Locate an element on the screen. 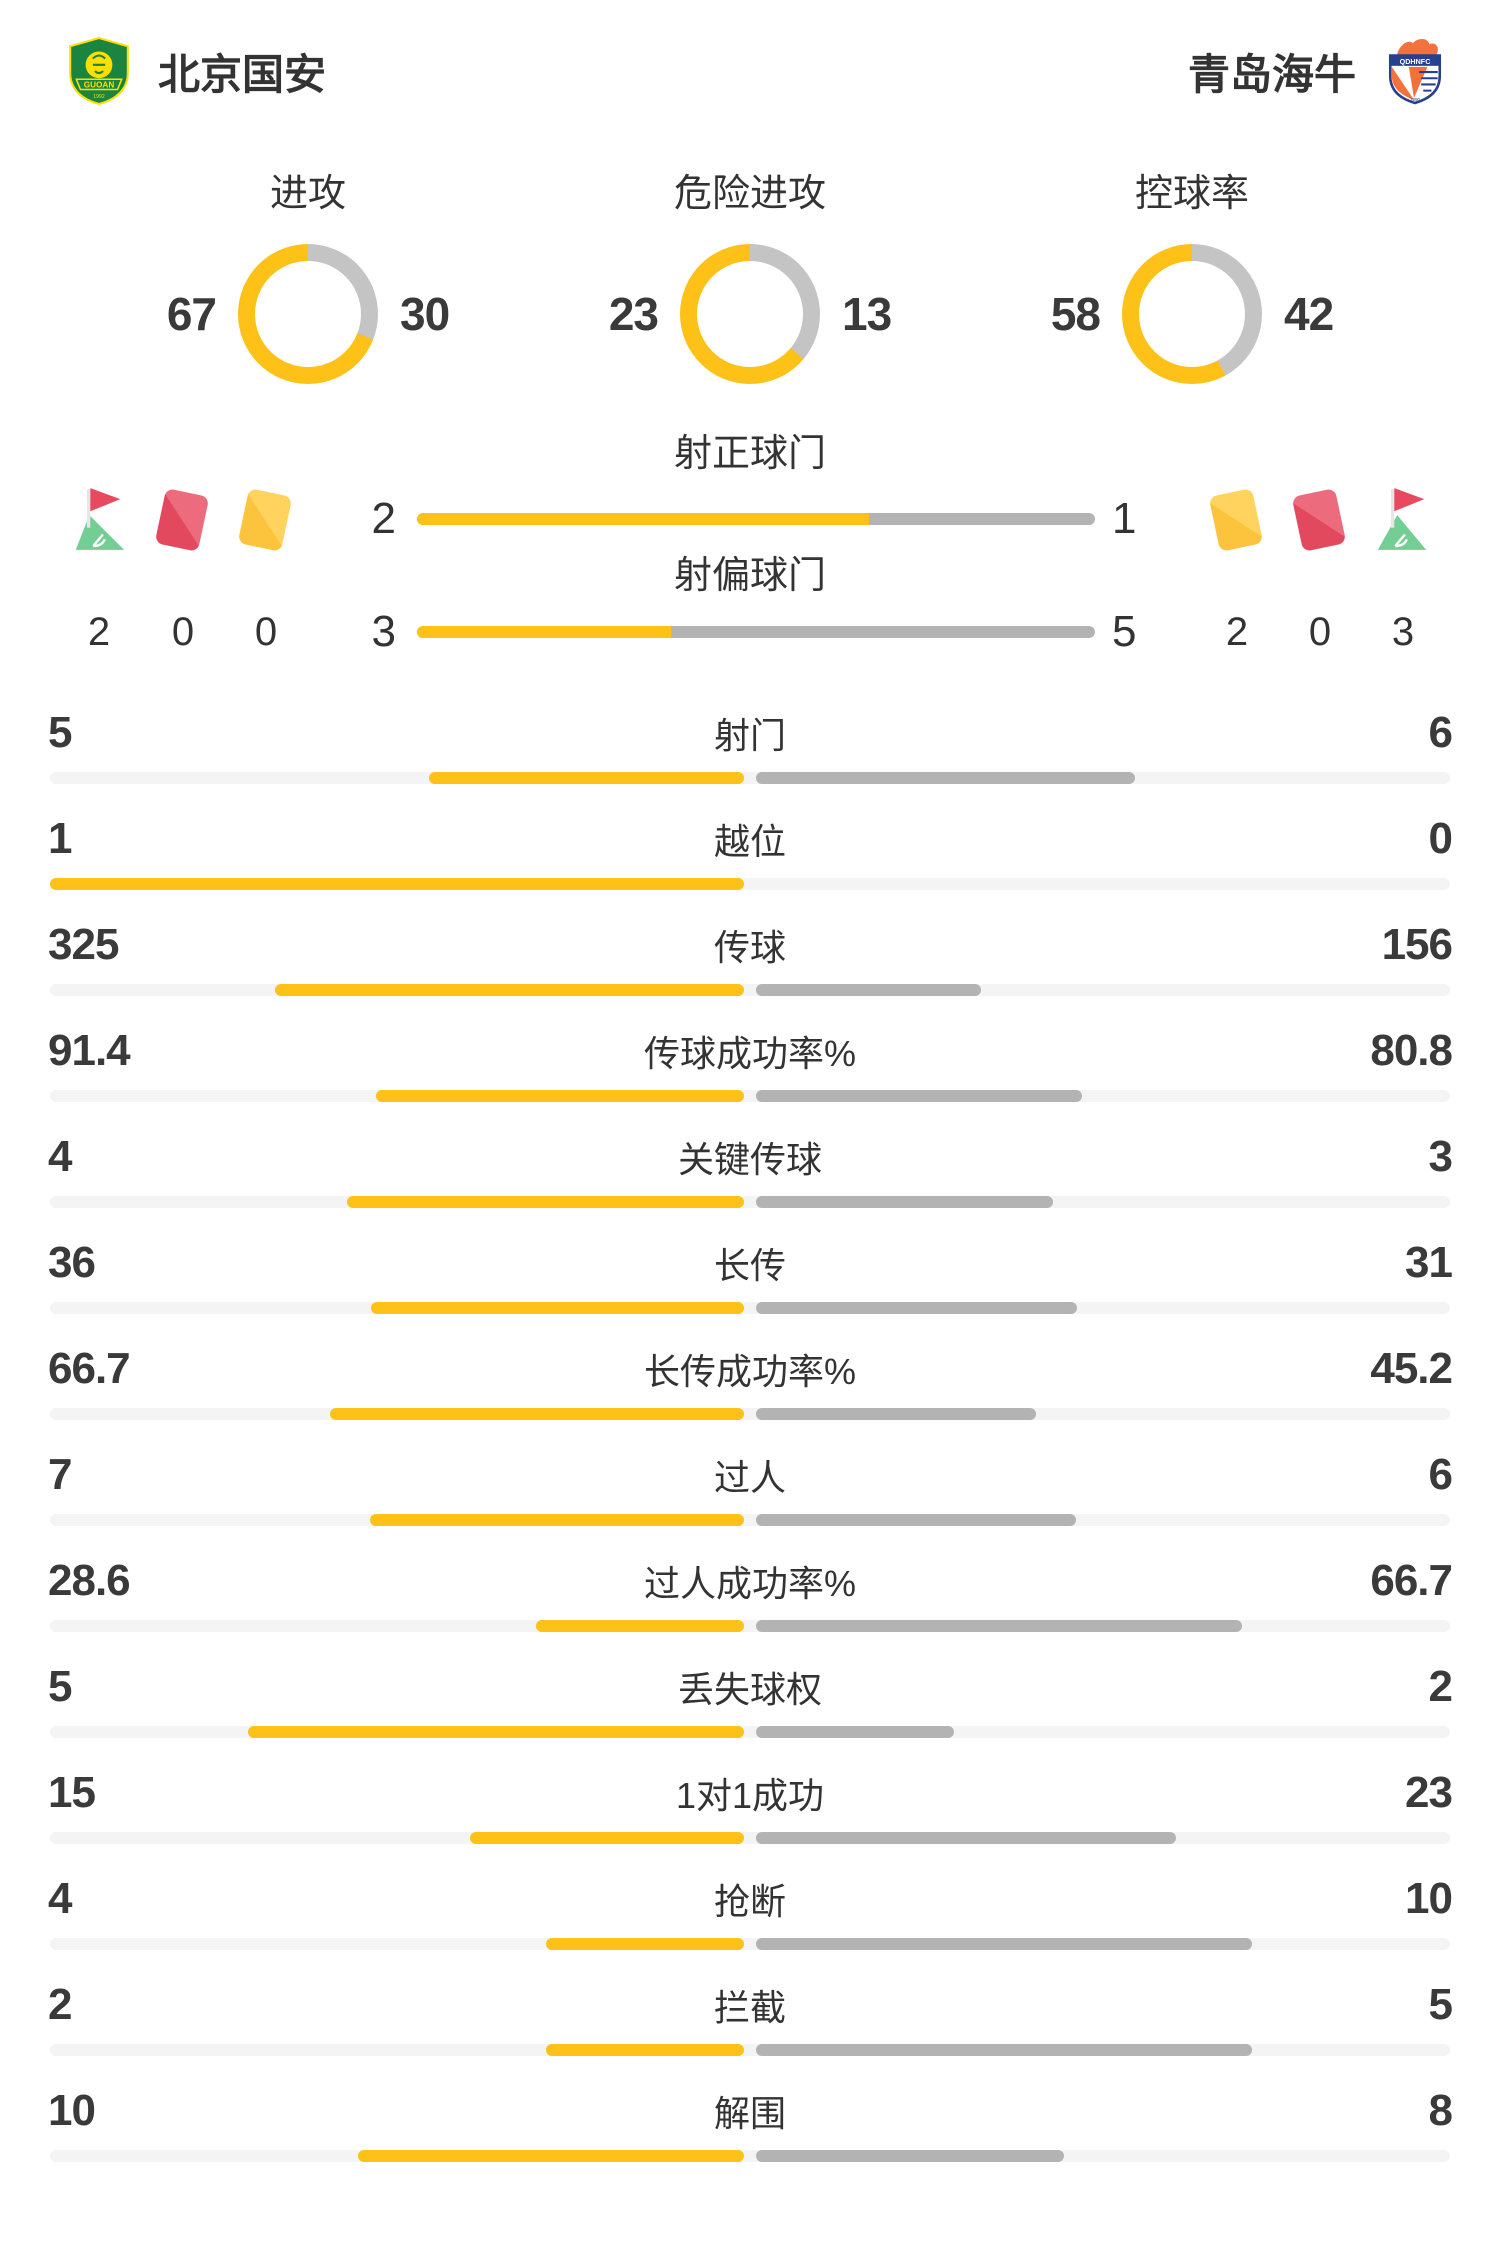 This screenshot has width=1500, height=2244. shots-on-target-label: 射正球门 is located at coordinates (749, 454).